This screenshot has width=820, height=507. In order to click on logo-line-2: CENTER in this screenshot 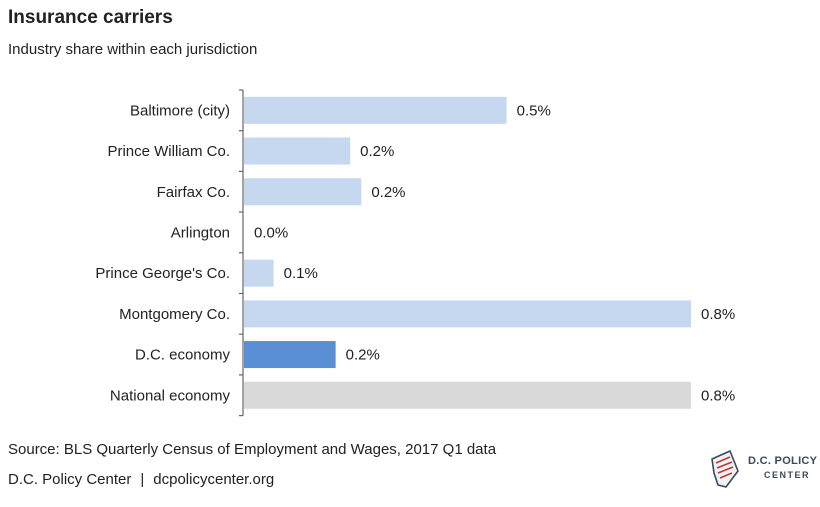, I will do `click(787, 475)`.